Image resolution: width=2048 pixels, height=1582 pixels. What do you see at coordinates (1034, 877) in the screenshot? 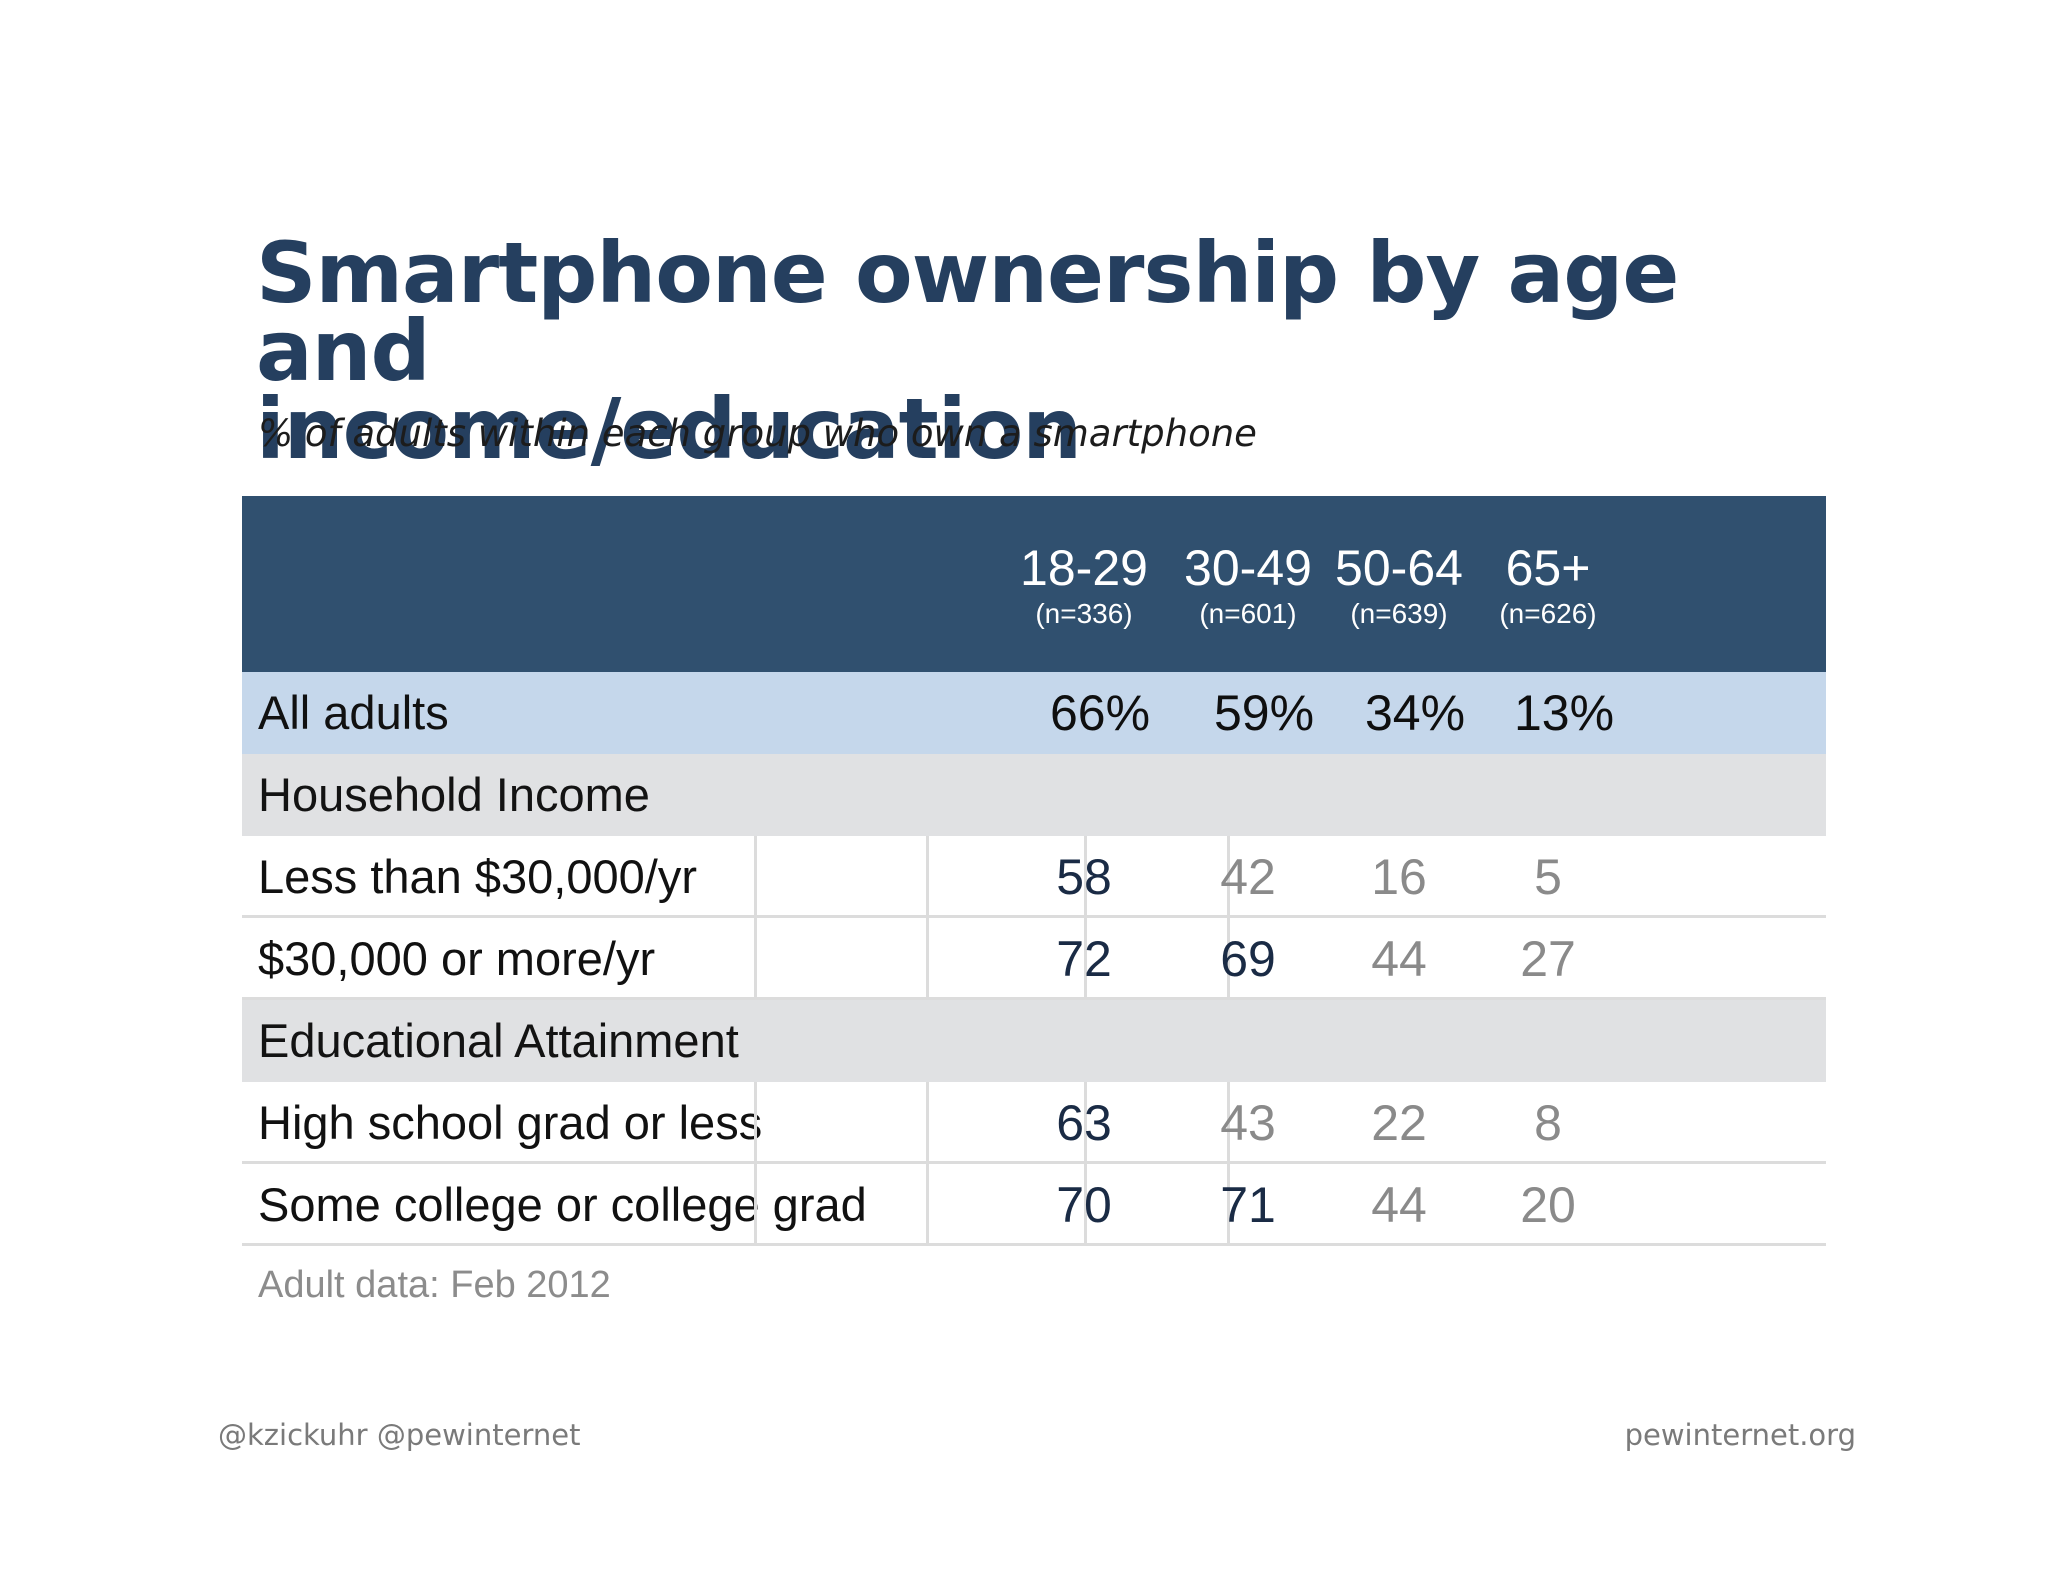
I see `table-row: Less than $30,000/yr 58 42 16 5` at bounding box center [1034, 877].